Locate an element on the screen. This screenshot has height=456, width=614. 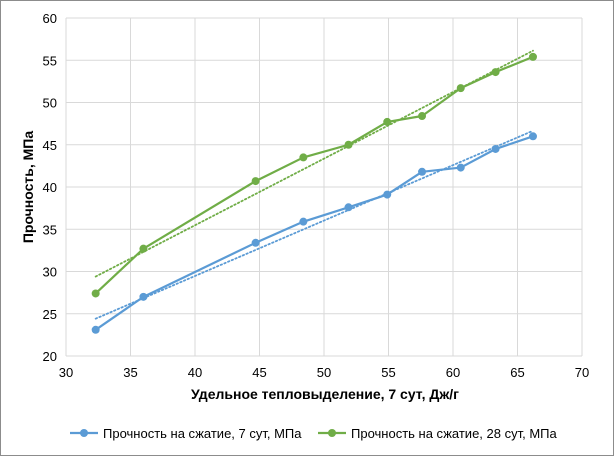
y-tick-labels: 20 25 30 35 40 45 50 55 60 is located at coordinates (50, 187).